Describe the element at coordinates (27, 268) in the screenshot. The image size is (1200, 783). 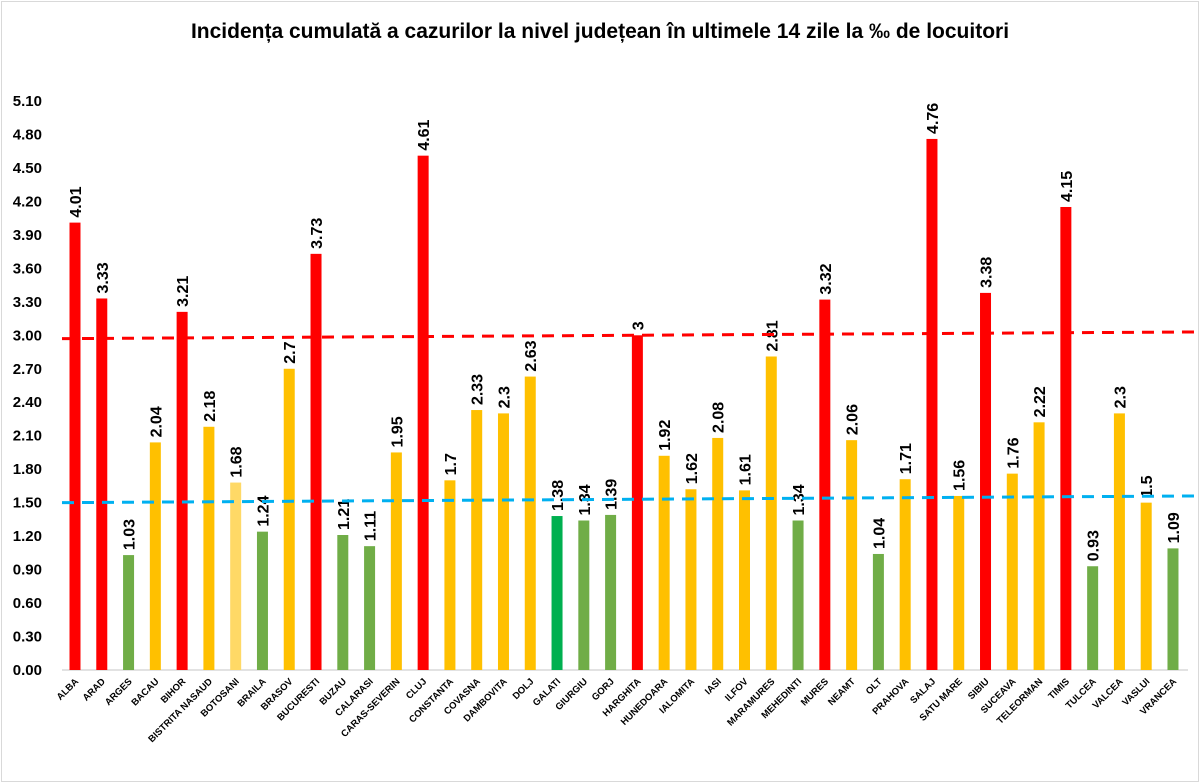
I see `y-tick-label: 3.60` at that location.